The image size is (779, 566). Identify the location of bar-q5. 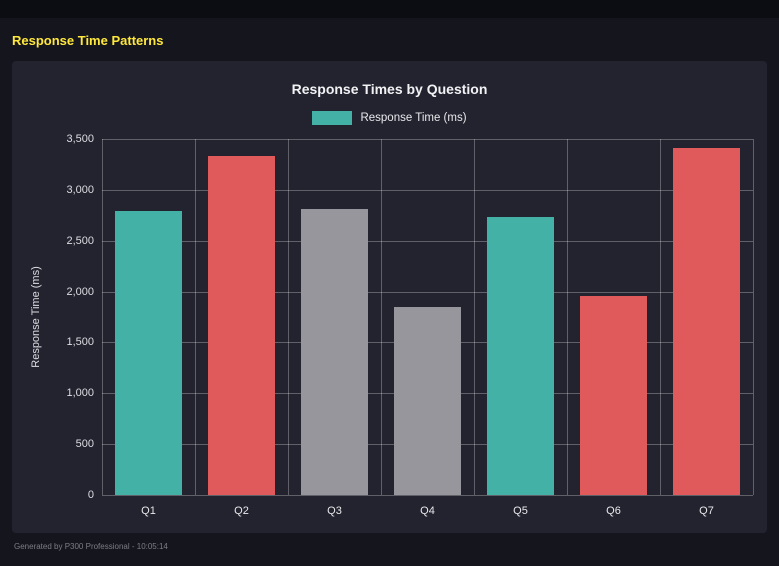
(520, 356).